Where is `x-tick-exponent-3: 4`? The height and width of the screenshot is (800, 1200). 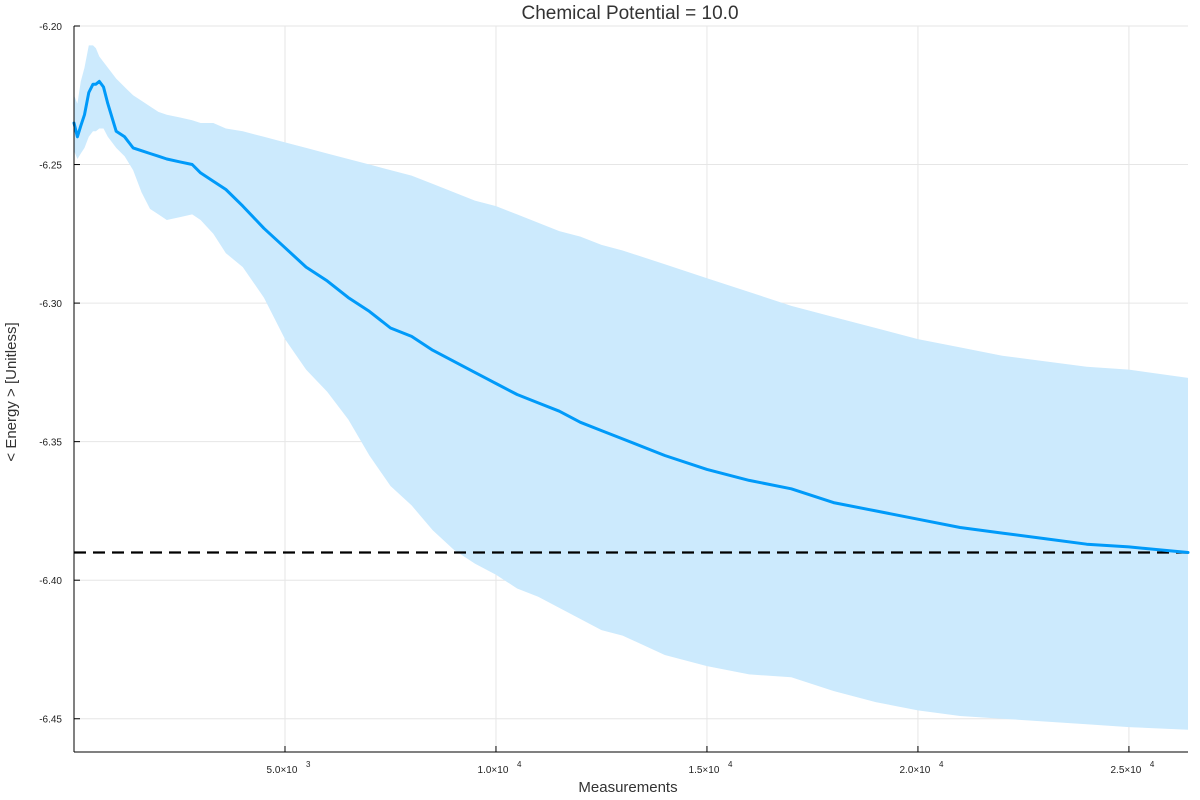
x-tick-exponent-3: 4 is located at coordinates (941, 764).